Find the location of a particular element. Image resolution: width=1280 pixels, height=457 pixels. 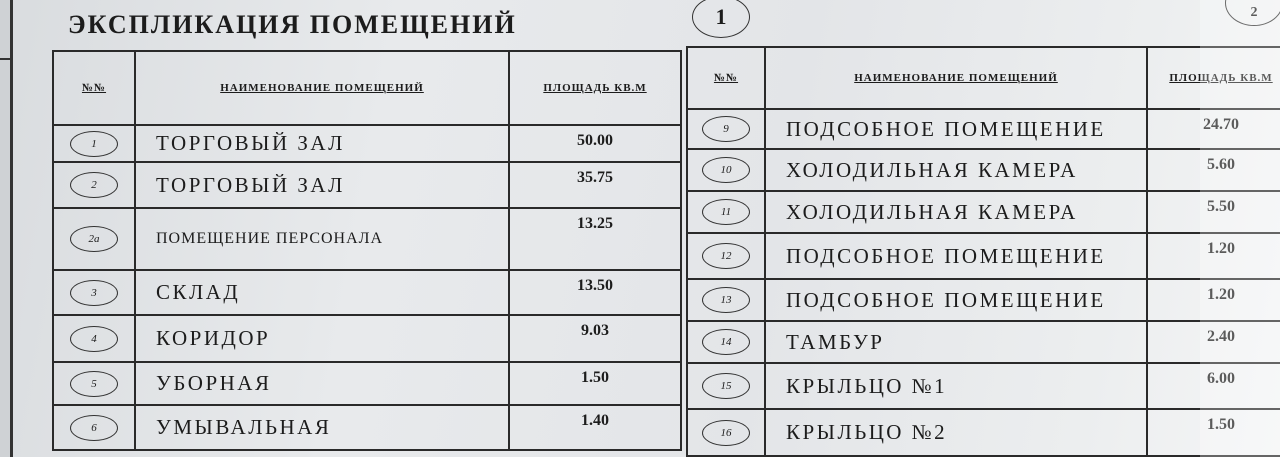

room-name: ТАМБУР is located at coordinates (956, 342).